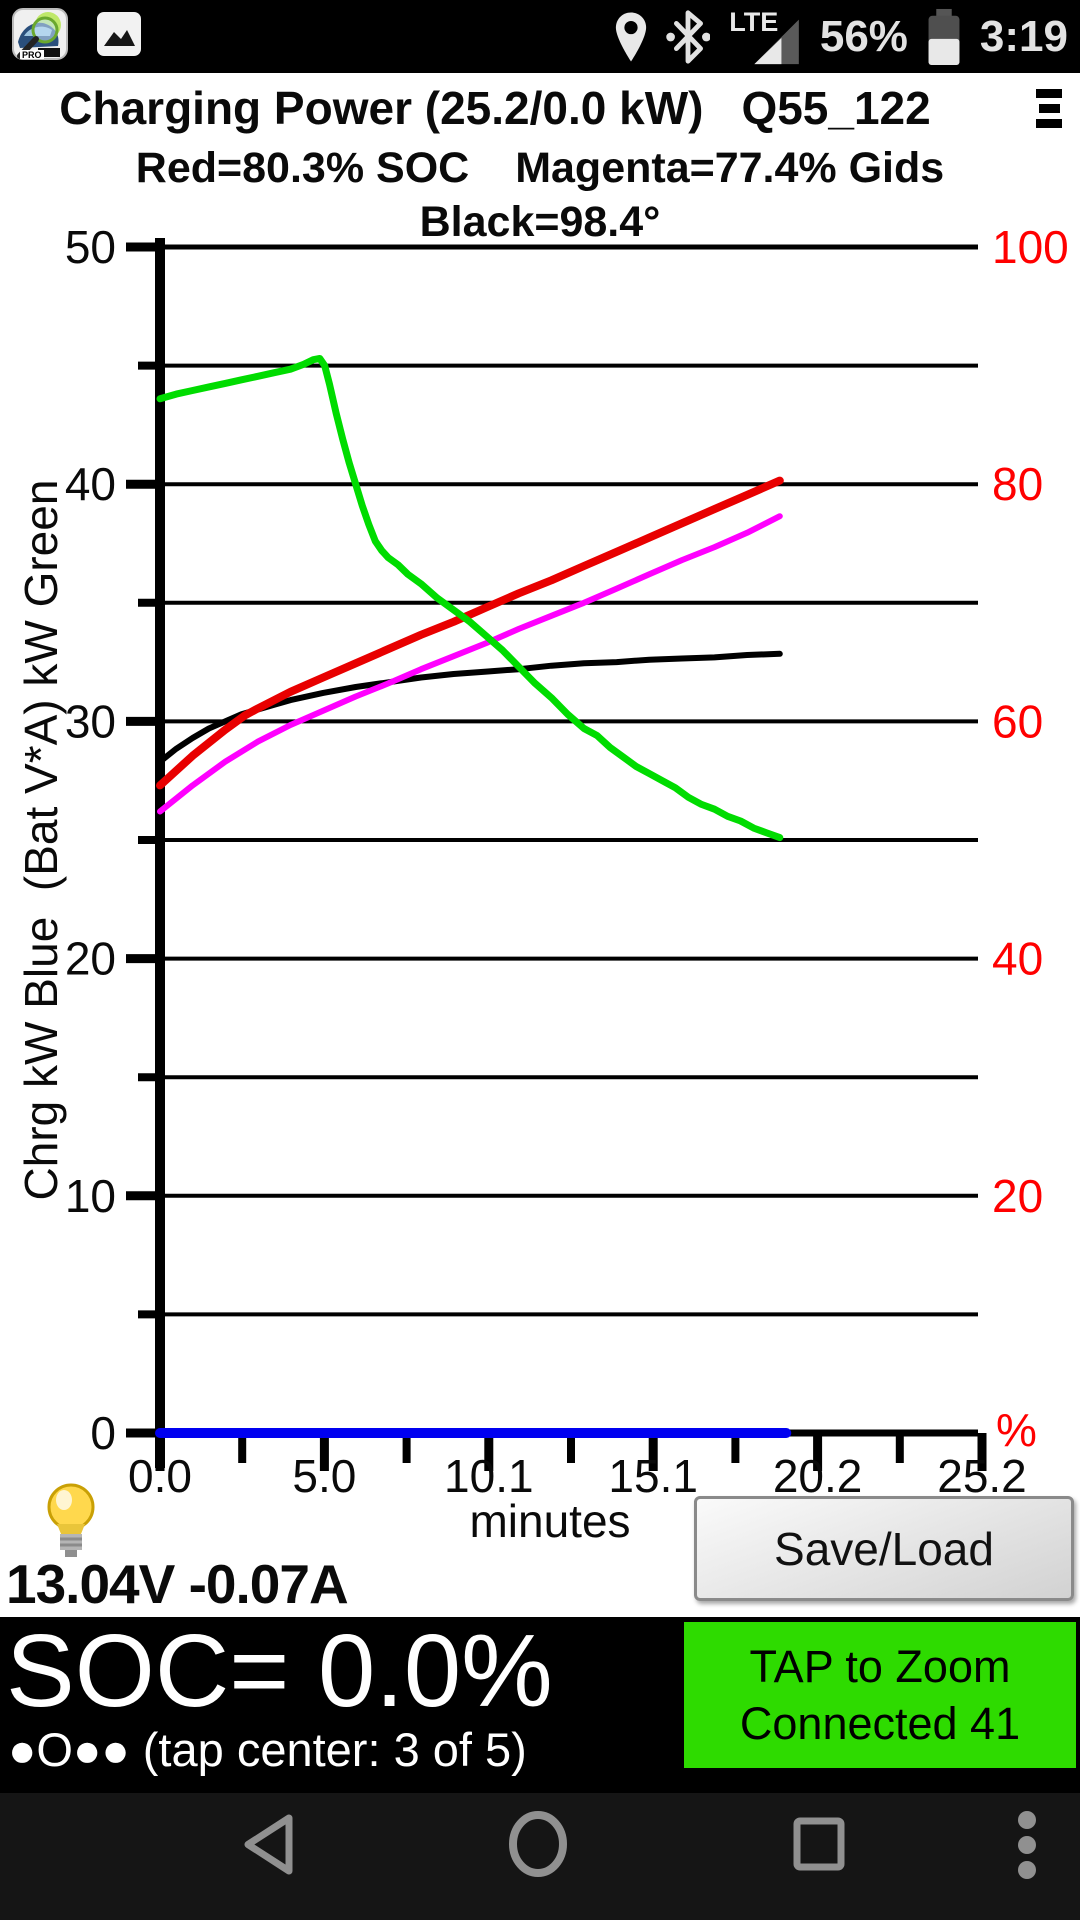 The image size is (1080, 1920). What do you see at coordinates (884, 1548) in the screenshot?
I see `save-load-button: Save/Load` at bounding box center [884, 1548].